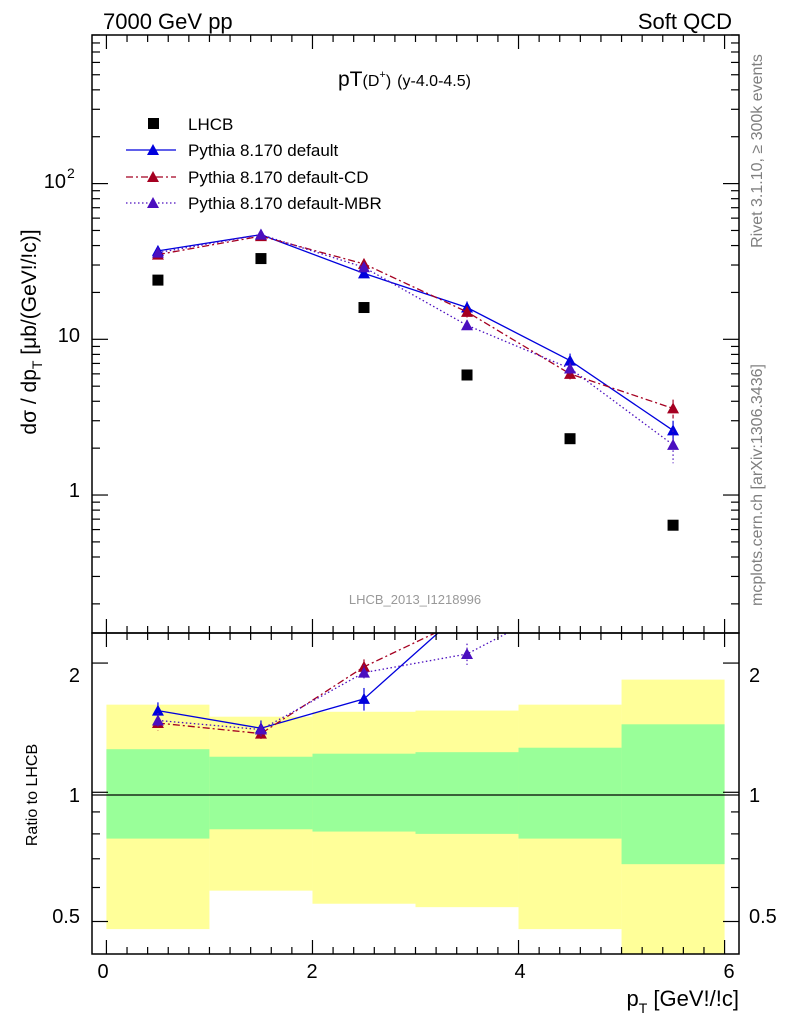  I want to click on legend-marker-default, so click(153, 149).